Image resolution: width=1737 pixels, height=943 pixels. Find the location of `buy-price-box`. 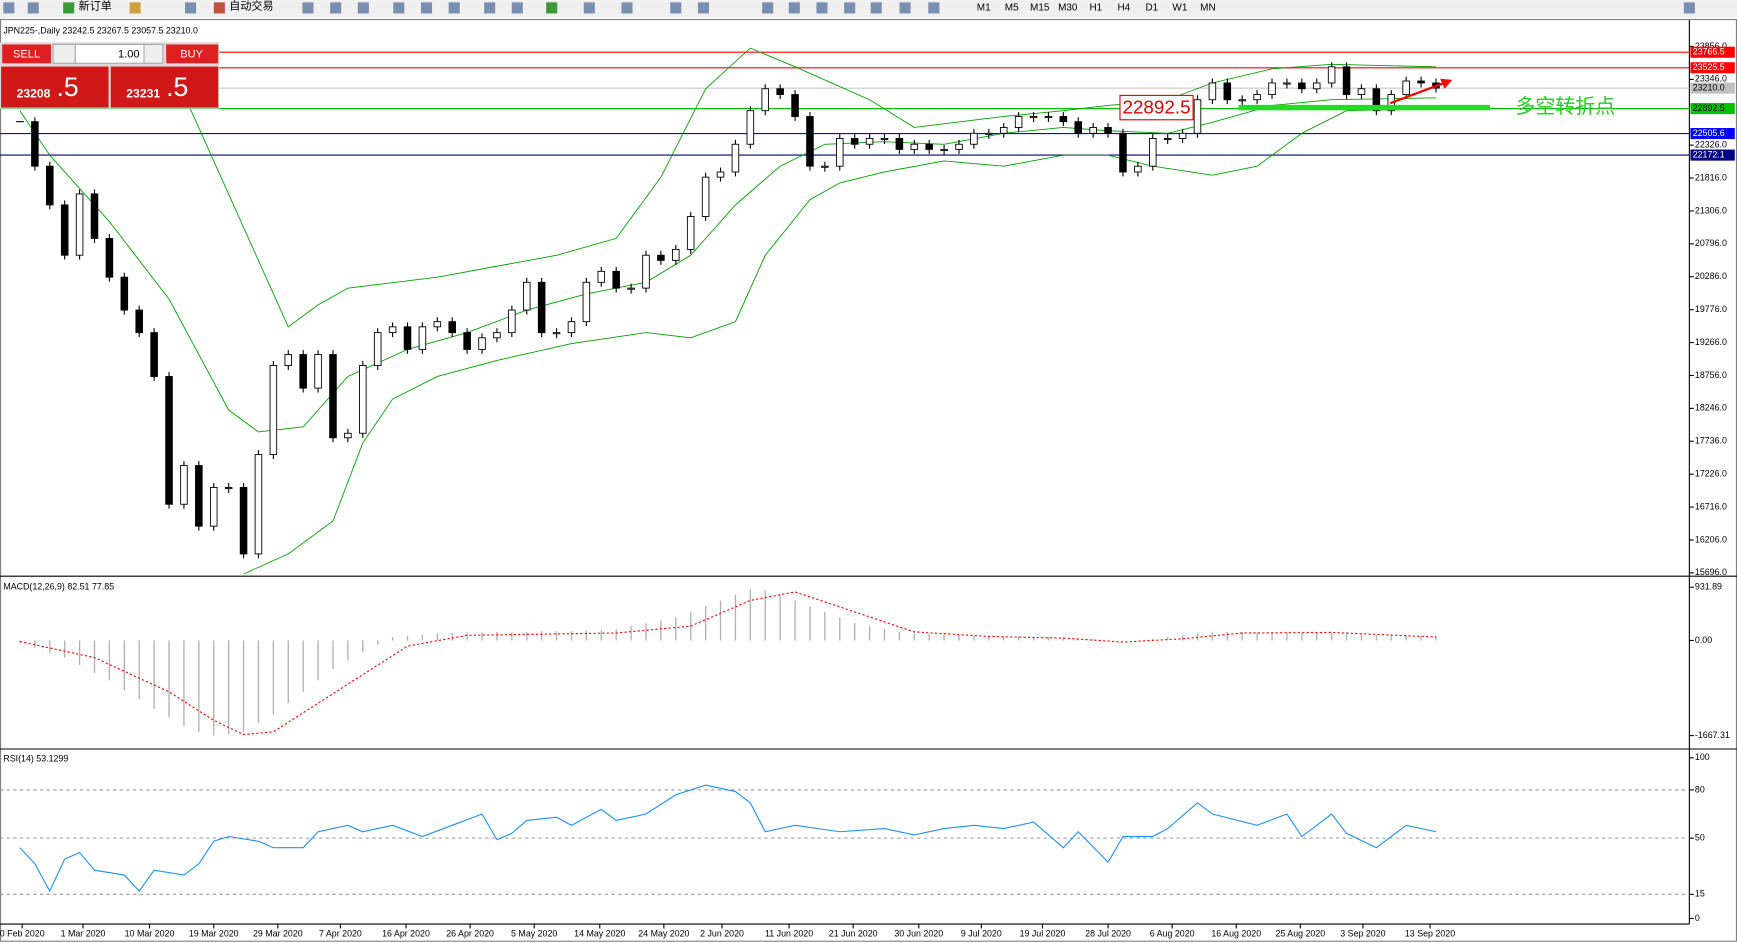

buy-price-box is located at coordinates (164, 87).